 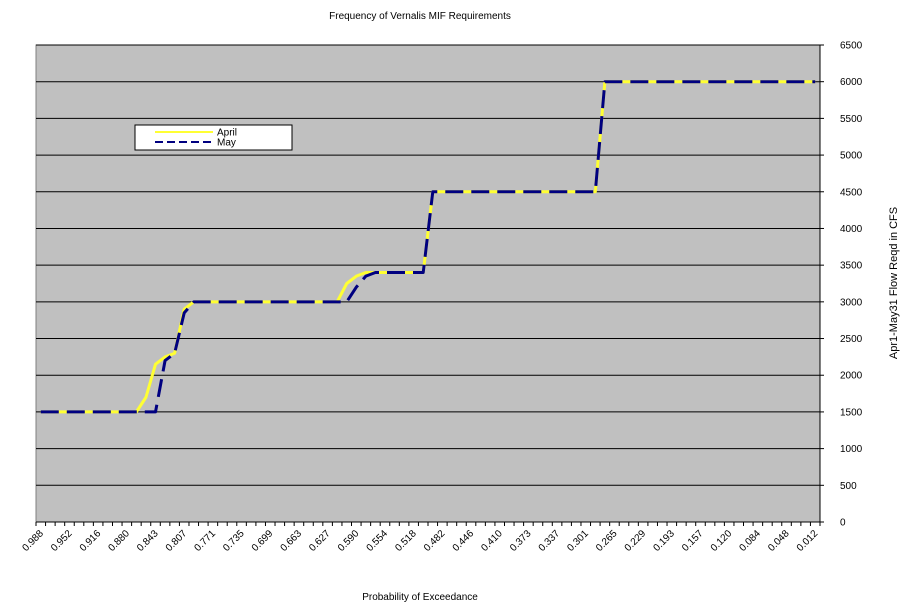 What do you see at coordinates (750, 541) in the screenshot?
I see `x-tick-label: 0.084` at bounding box center [750, 541].